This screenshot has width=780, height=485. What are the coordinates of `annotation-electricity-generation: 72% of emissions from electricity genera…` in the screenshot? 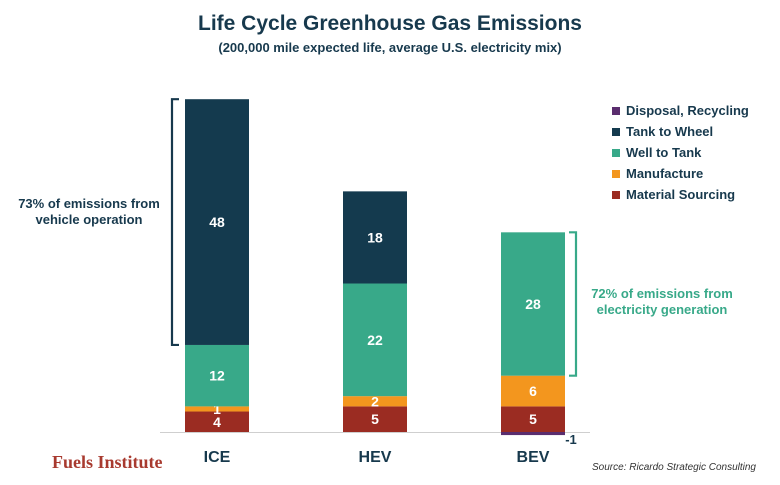 It's located at (662, 301).